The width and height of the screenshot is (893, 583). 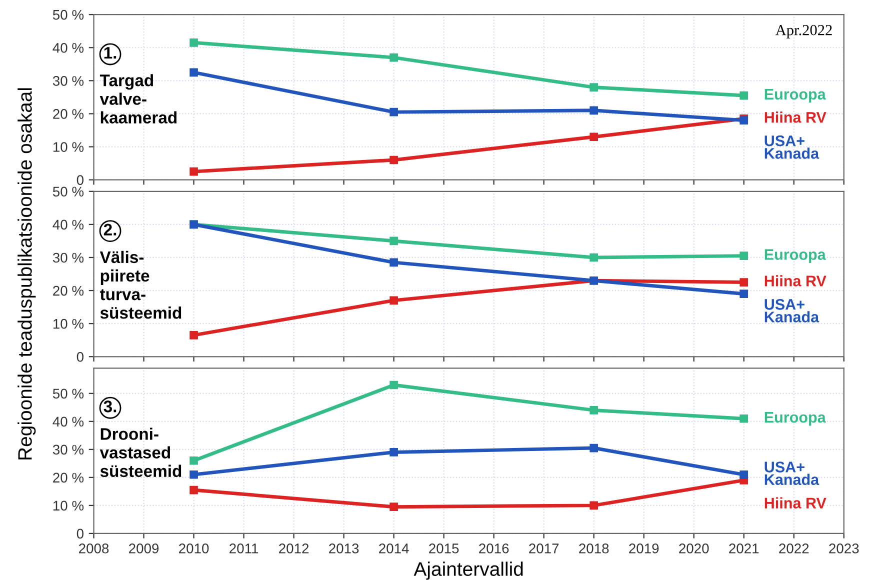 I want to click on annotation: Välis- piirete turva- süsteemid, so click(x=141, y=284).